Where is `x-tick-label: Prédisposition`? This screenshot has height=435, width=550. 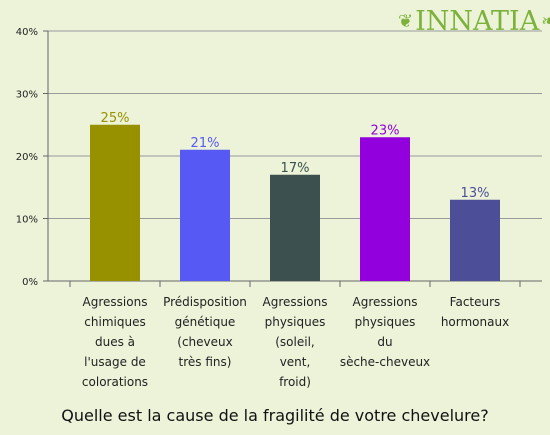 x-tick-label: Prédisposition is located at coordinates (205, 302).